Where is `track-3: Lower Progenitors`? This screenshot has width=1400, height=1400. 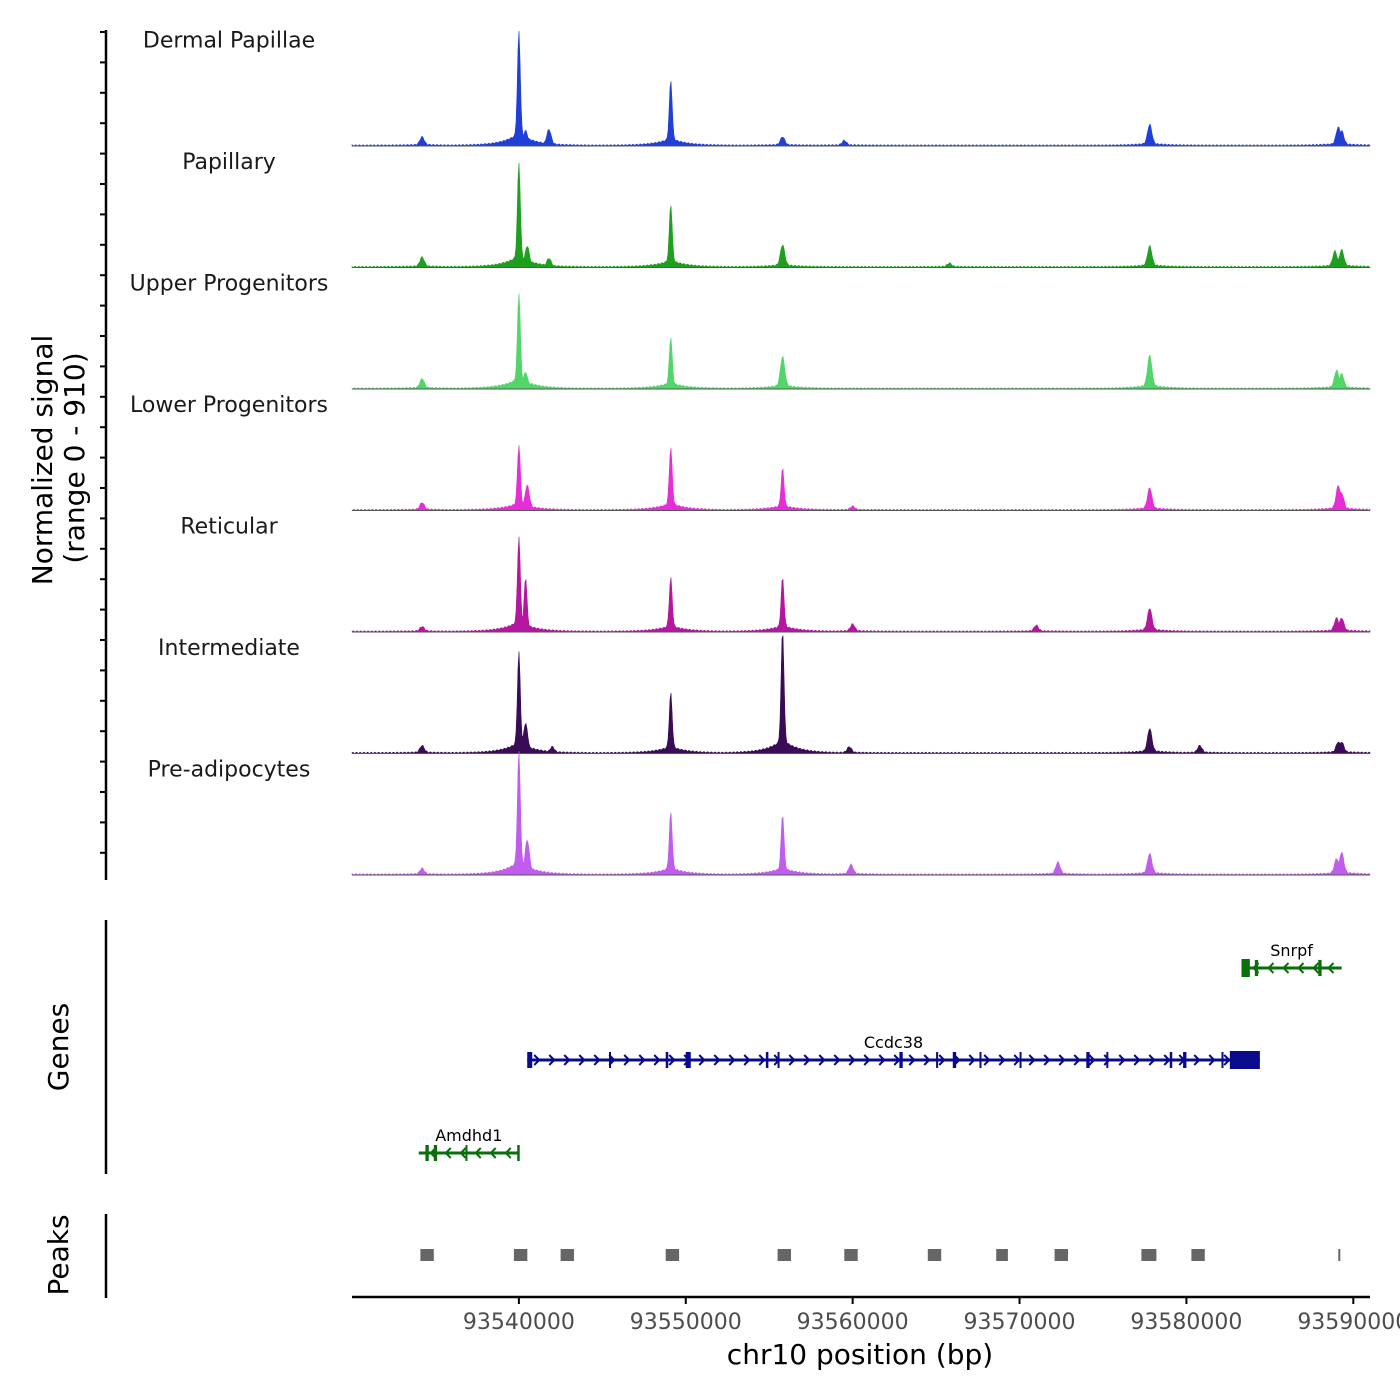
track-3: Lower Progenitors is located at coordinates (750, 452).